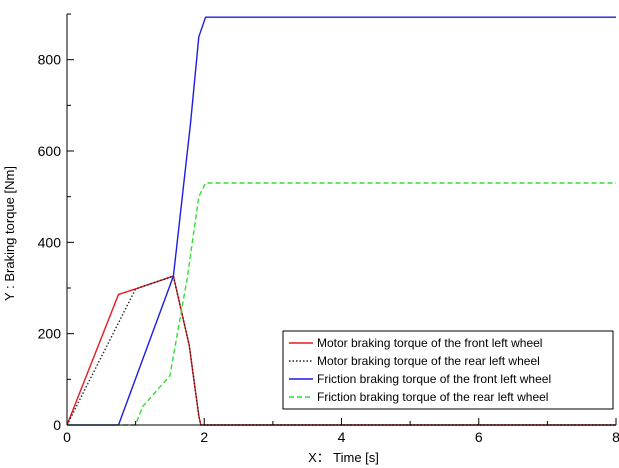 This screenshot has height=468, width=619. What do you see at coordinates (342, 437) in the screenshot?
I see `x-tick-label: 4` at bounding box center [342, 437].